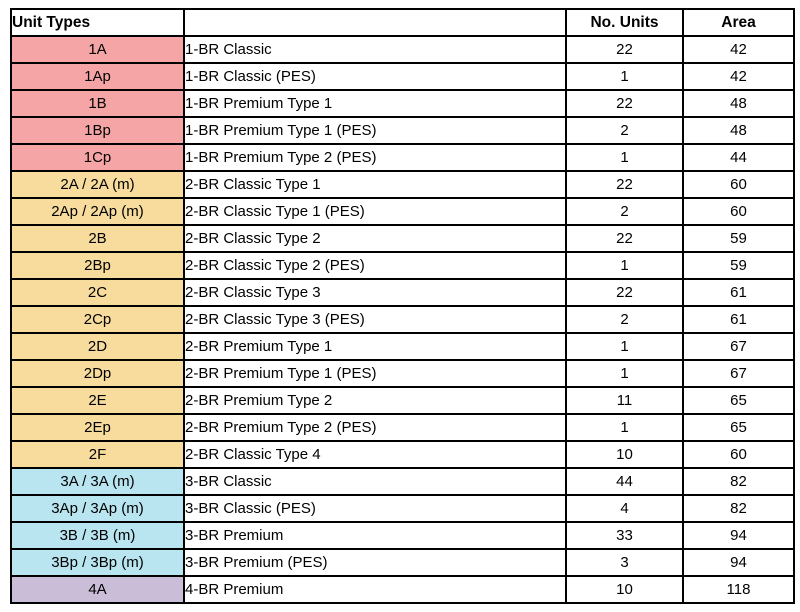 The image size is (800, 612). Describe the element at coordinates (97, 184) in the screenshot. I see `unit-code-cell: 2A / 2A (m)` at that location.